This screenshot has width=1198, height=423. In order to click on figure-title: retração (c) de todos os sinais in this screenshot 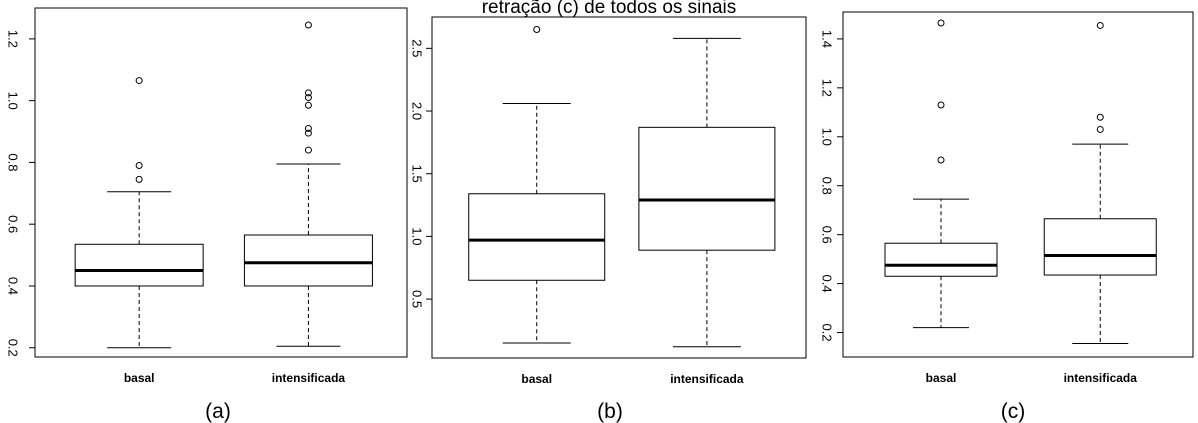, I will do `click(609, 9)`.